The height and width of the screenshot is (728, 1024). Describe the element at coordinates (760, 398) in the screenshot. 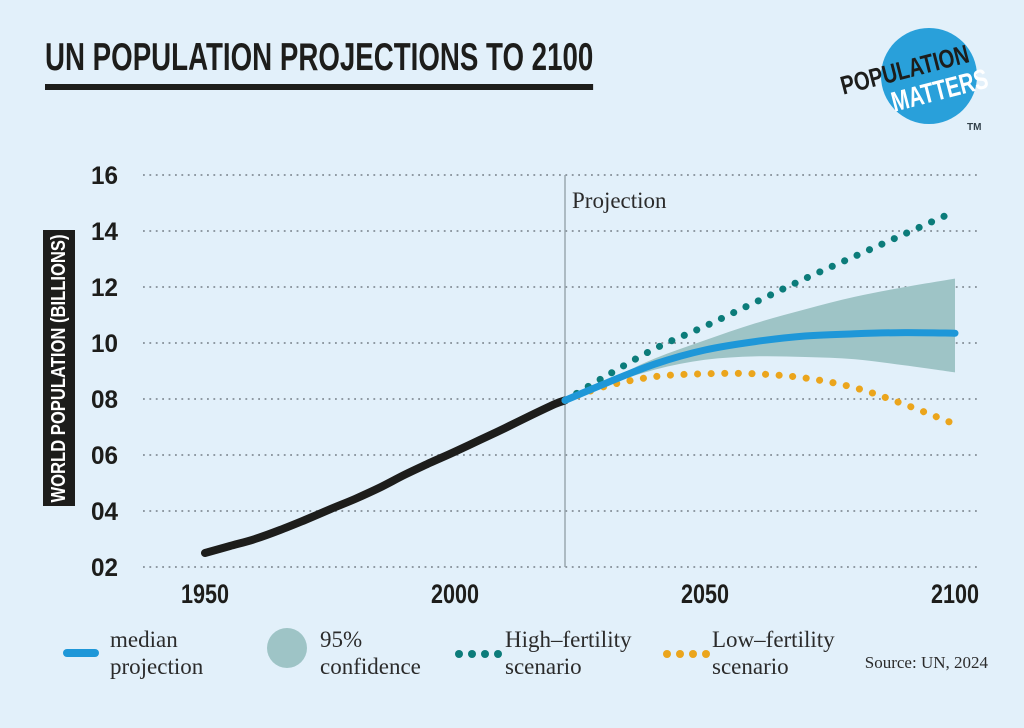

I see `low-fertility-scenario-line` at that location.